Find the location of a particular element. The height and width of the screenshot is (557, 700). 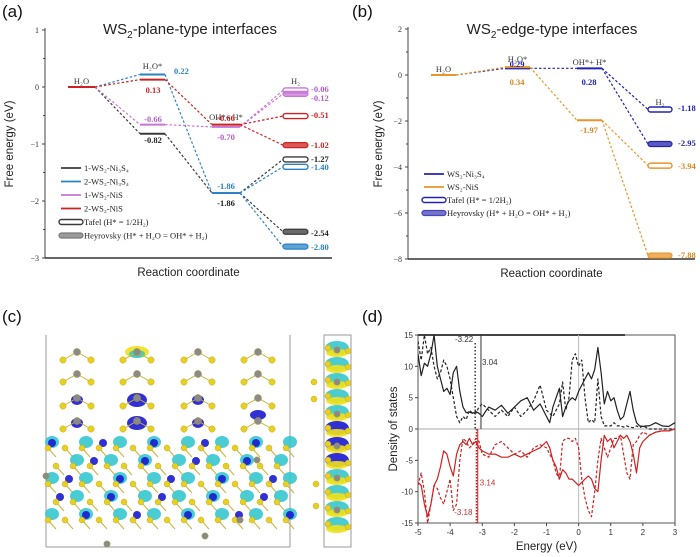

value-label: -2.80 is located at coordinates (320, 247).